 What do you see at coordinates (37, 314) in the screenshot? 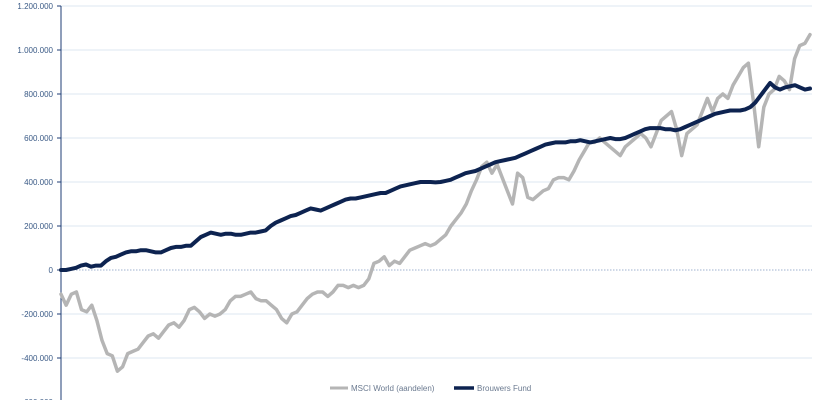
I see `y-tick-label: -200.000` at bounding box center [37, 314].